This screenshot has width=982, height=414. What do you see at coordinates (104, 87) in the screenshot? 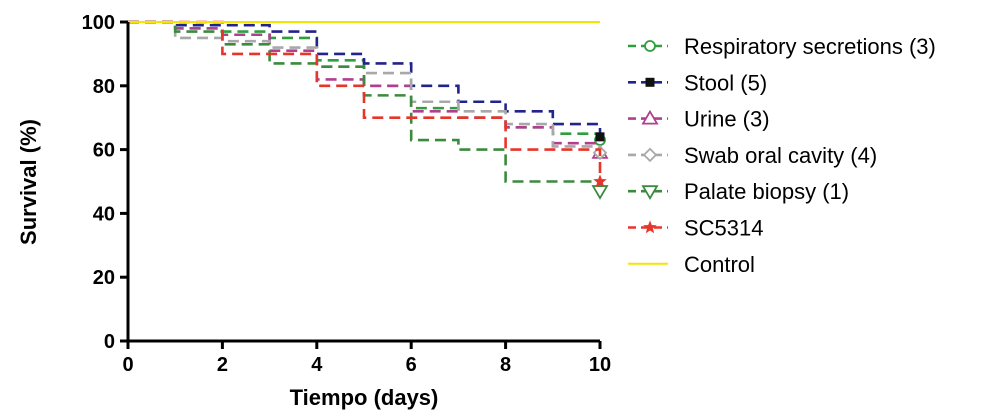
I see `y-tick-label: 80` at bounding box center [104, 87].